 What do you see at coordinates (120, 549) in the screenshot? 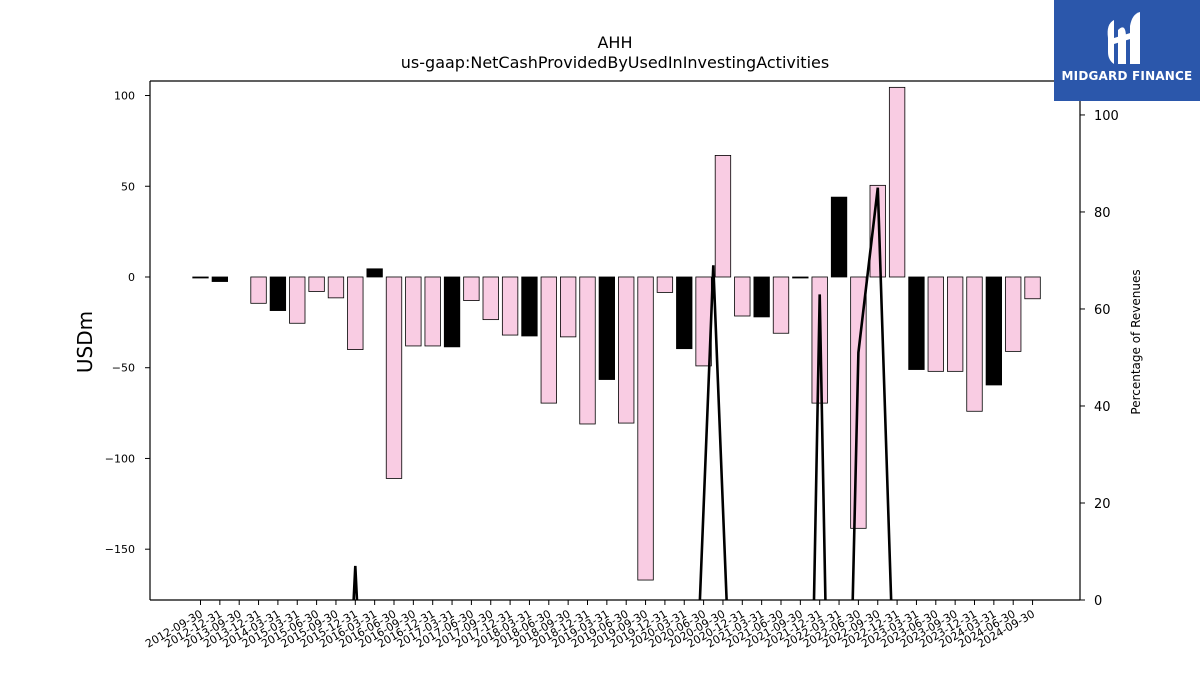
I see `y-tick-label: −150` at bounding box center [120, 549].